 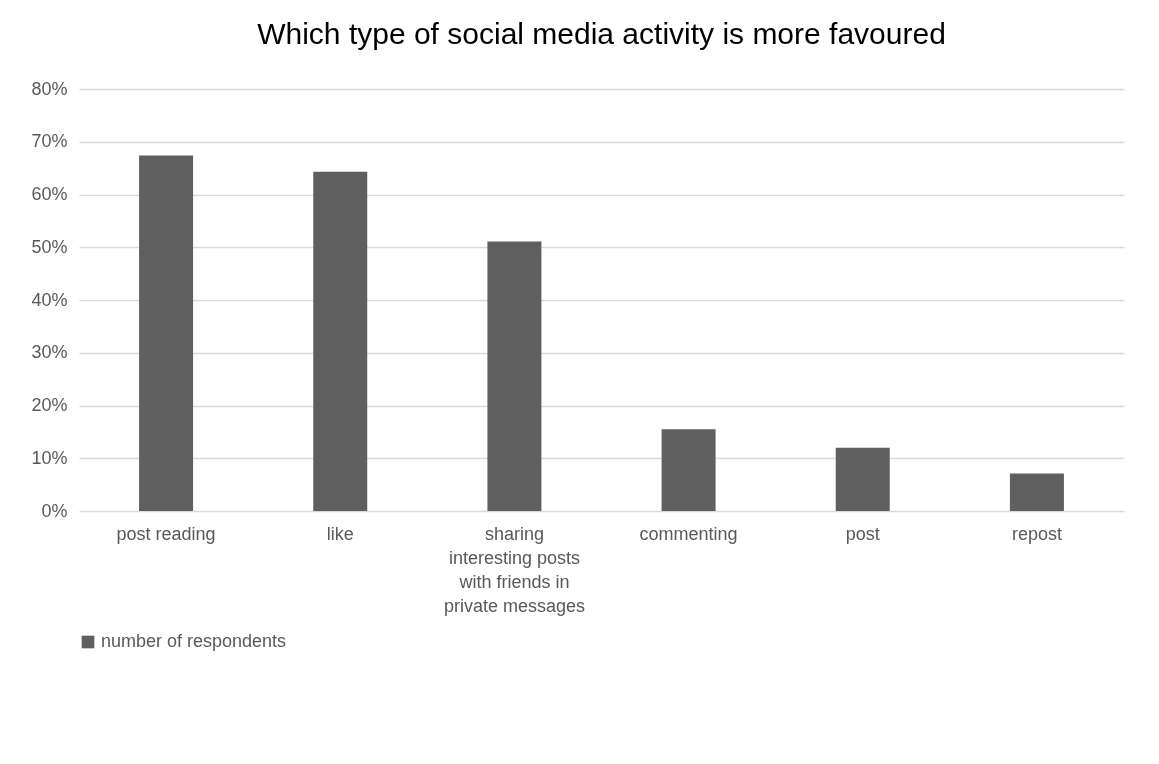 I want to click on legend-label: number of respondents, so click(x=194, y=641).